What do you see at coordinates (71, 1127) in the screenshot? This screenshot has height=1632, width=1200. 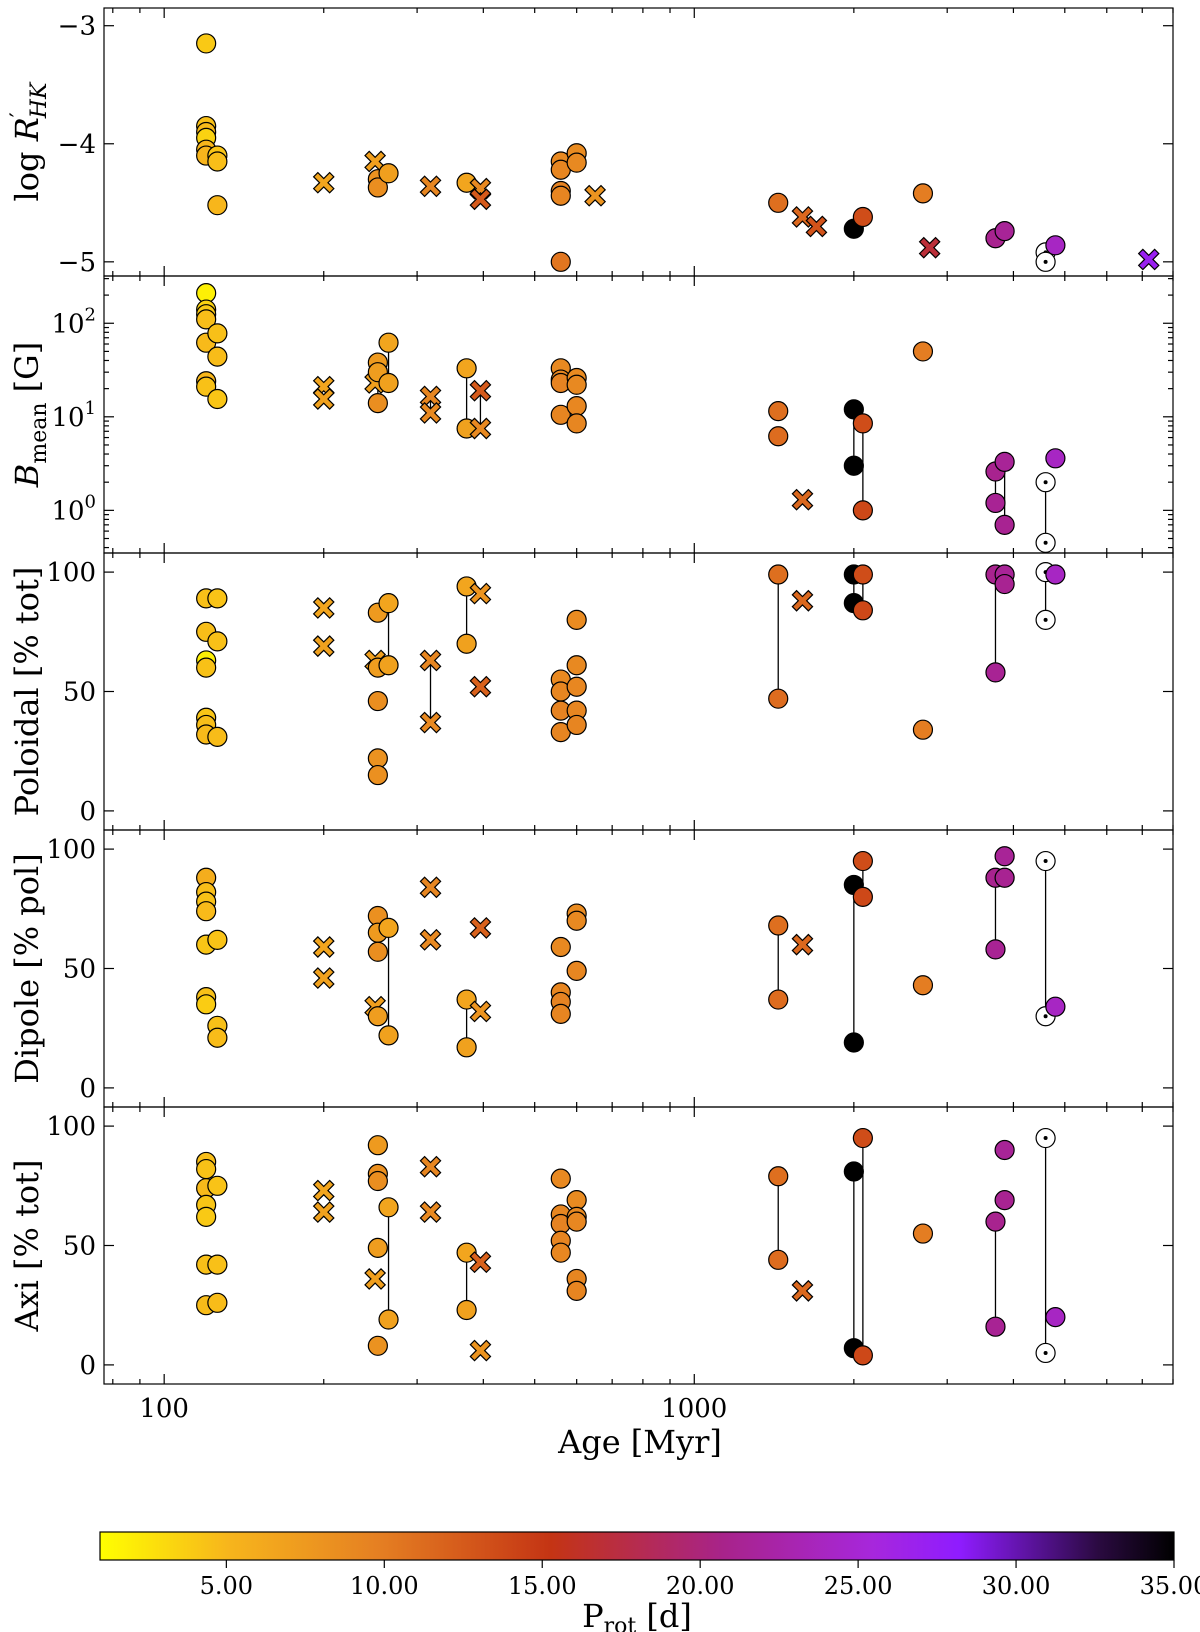 I see `y-tick-label: 100` at bounding box center [71, 1127].